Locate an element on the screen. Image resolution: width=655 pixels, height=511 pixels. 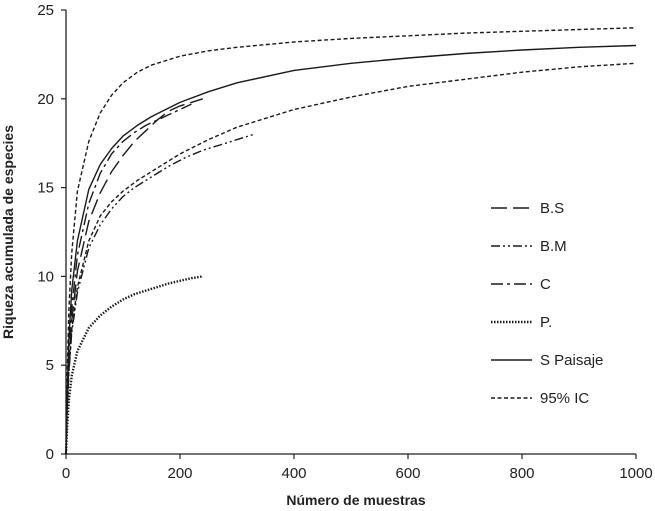
x-tick-label: 200 is located at coordinates (179, 473).